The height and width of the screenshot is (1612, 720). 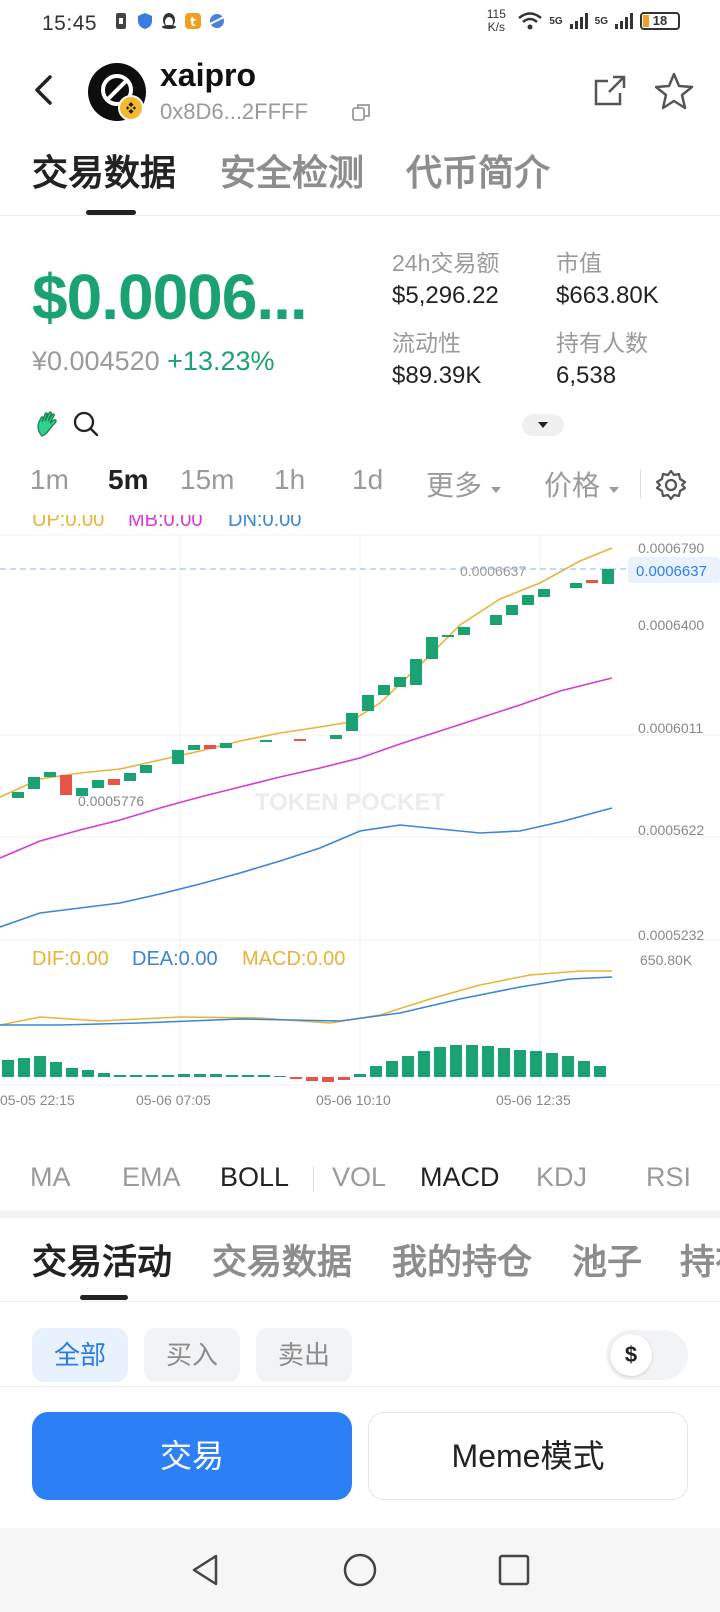 What do you see at coordinates (282, 1262) in the screenshot?
I see `tab-trade-data: 交易数据` at bounding box center [282, 1262].